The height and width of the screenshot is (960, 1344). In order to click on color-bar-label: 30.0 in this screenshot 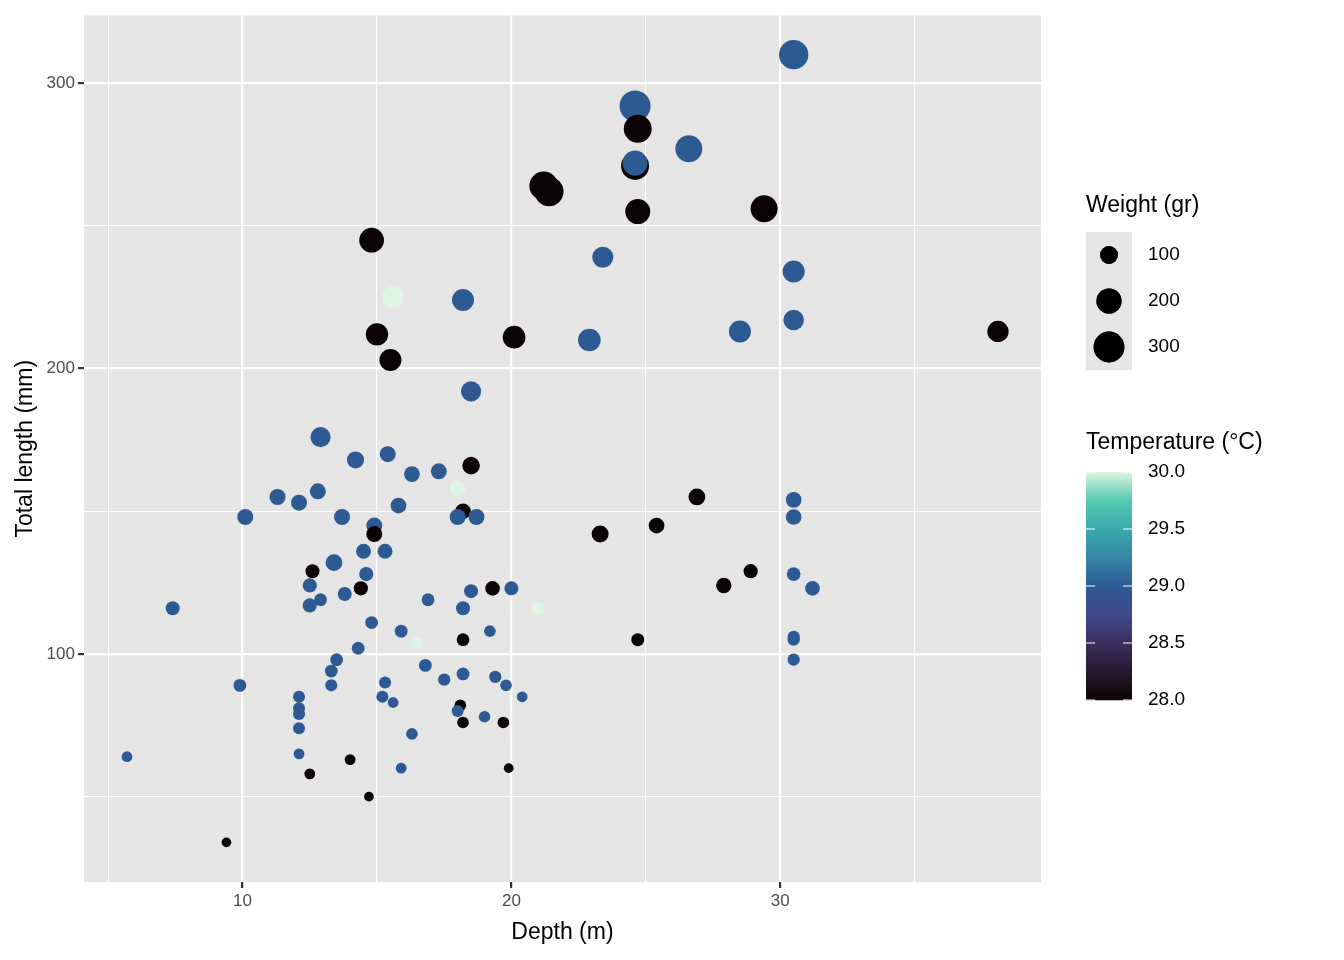, I will do `click(1166, 471)`.